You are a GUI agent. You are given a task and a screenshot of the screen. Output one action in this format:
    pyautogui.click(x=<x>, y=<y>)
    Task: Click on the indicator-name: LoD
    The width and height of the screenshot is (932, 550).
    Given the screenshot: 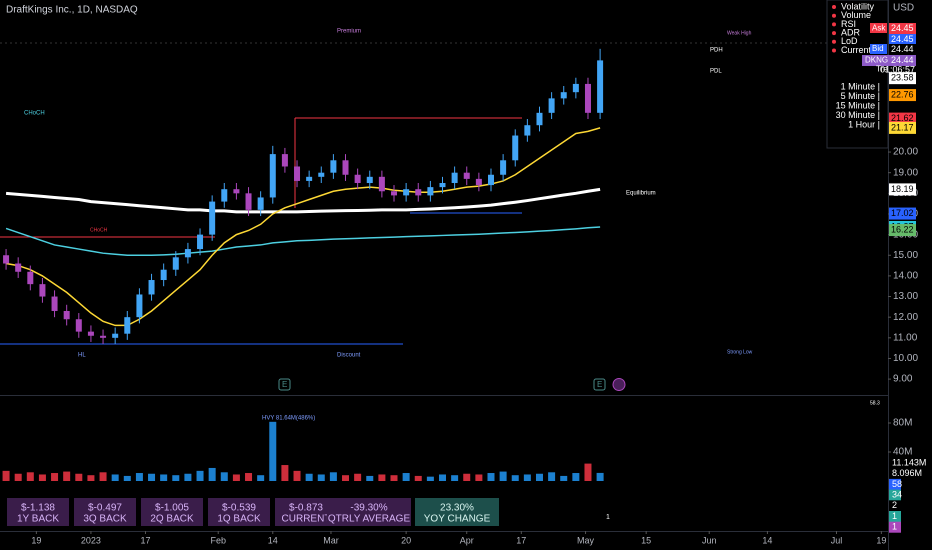 What is the action you would take?
    pyautogui.click(x=849, y=41)
    